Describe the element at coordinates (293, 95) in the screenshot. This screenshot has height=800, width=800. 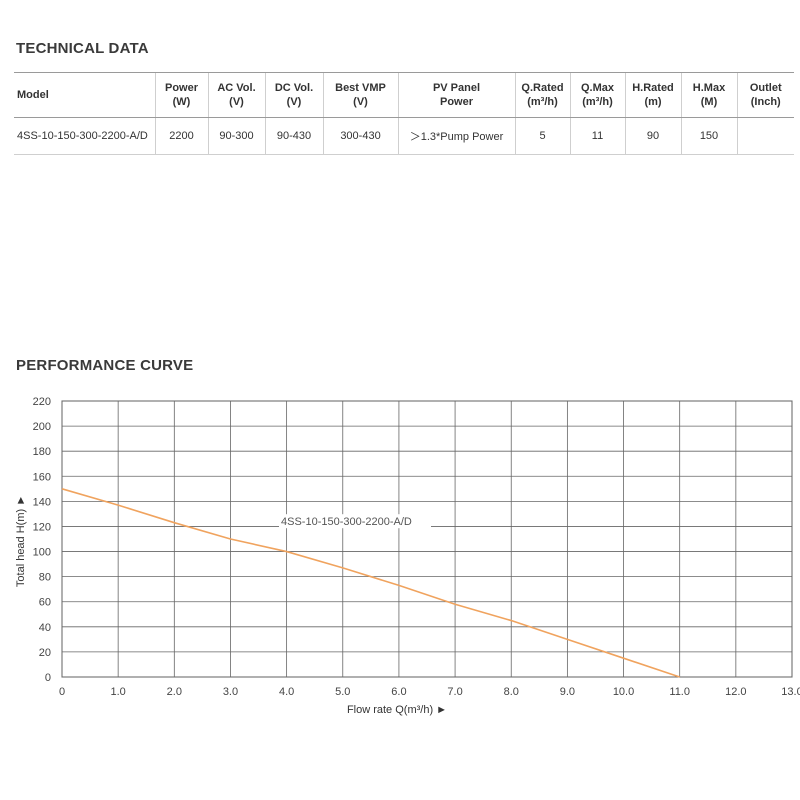
I see `header-dc-vol: DC Vol. (V)` at that location.